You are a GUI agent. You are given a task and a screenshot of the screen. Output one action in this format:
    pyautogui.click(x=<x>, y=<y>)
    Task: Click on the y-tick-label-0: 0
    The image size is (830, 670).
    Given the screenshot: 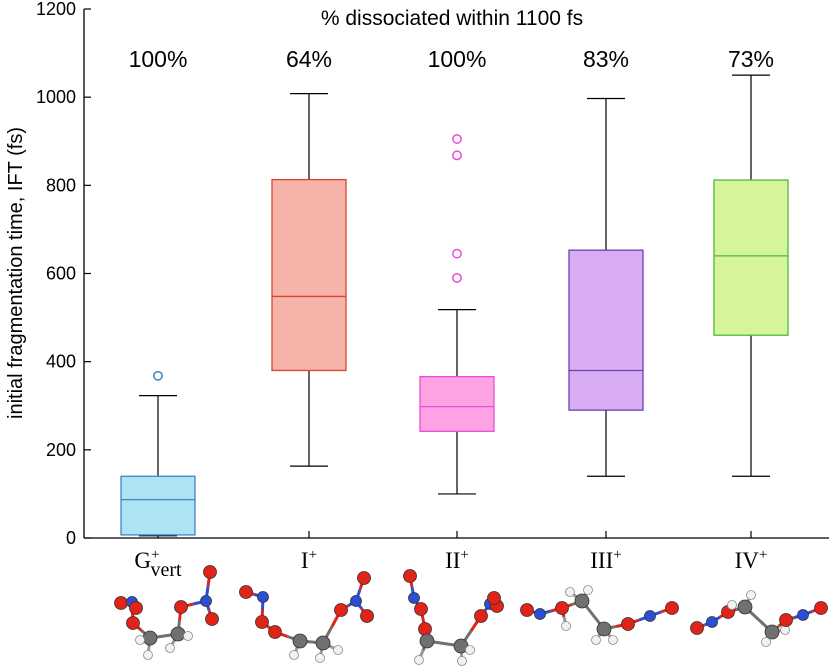 What is the action you would take?
    pyautogui.click(x=71, y=538)
    